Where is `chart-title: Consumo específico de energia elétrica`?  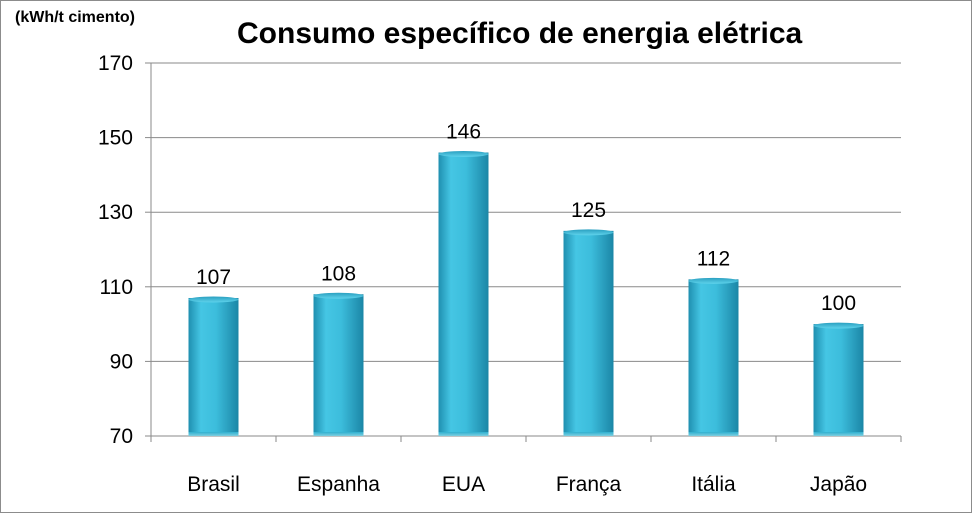 chart-title: Consumo específico de energia elétrica is located at coordinates (520, 33).